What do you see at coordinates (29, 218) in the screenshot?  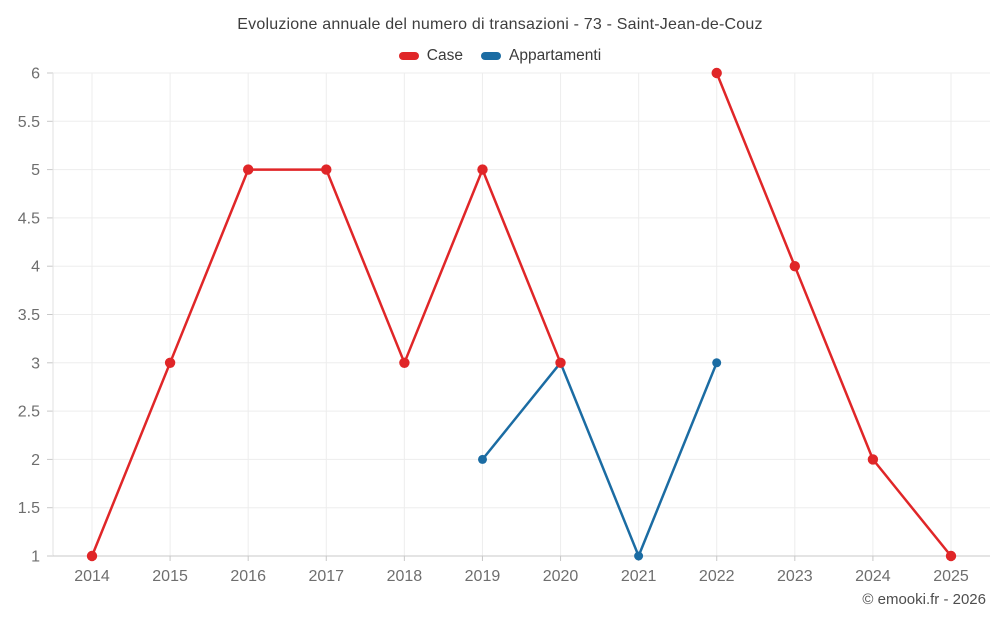 I see `y-axis-tick-label: 4.5` at bounding box center [29, 218].